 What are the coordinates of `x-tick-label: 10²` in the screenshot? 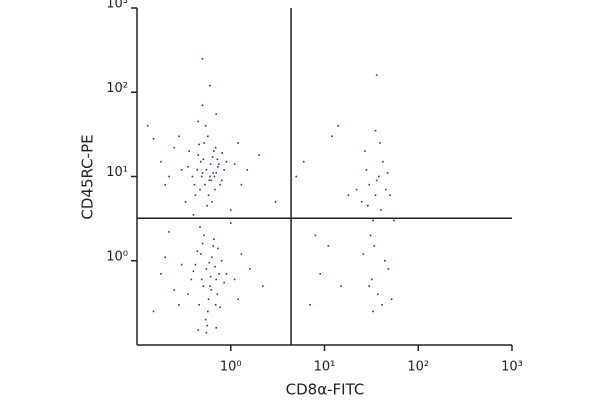 It's located at (418, 367).